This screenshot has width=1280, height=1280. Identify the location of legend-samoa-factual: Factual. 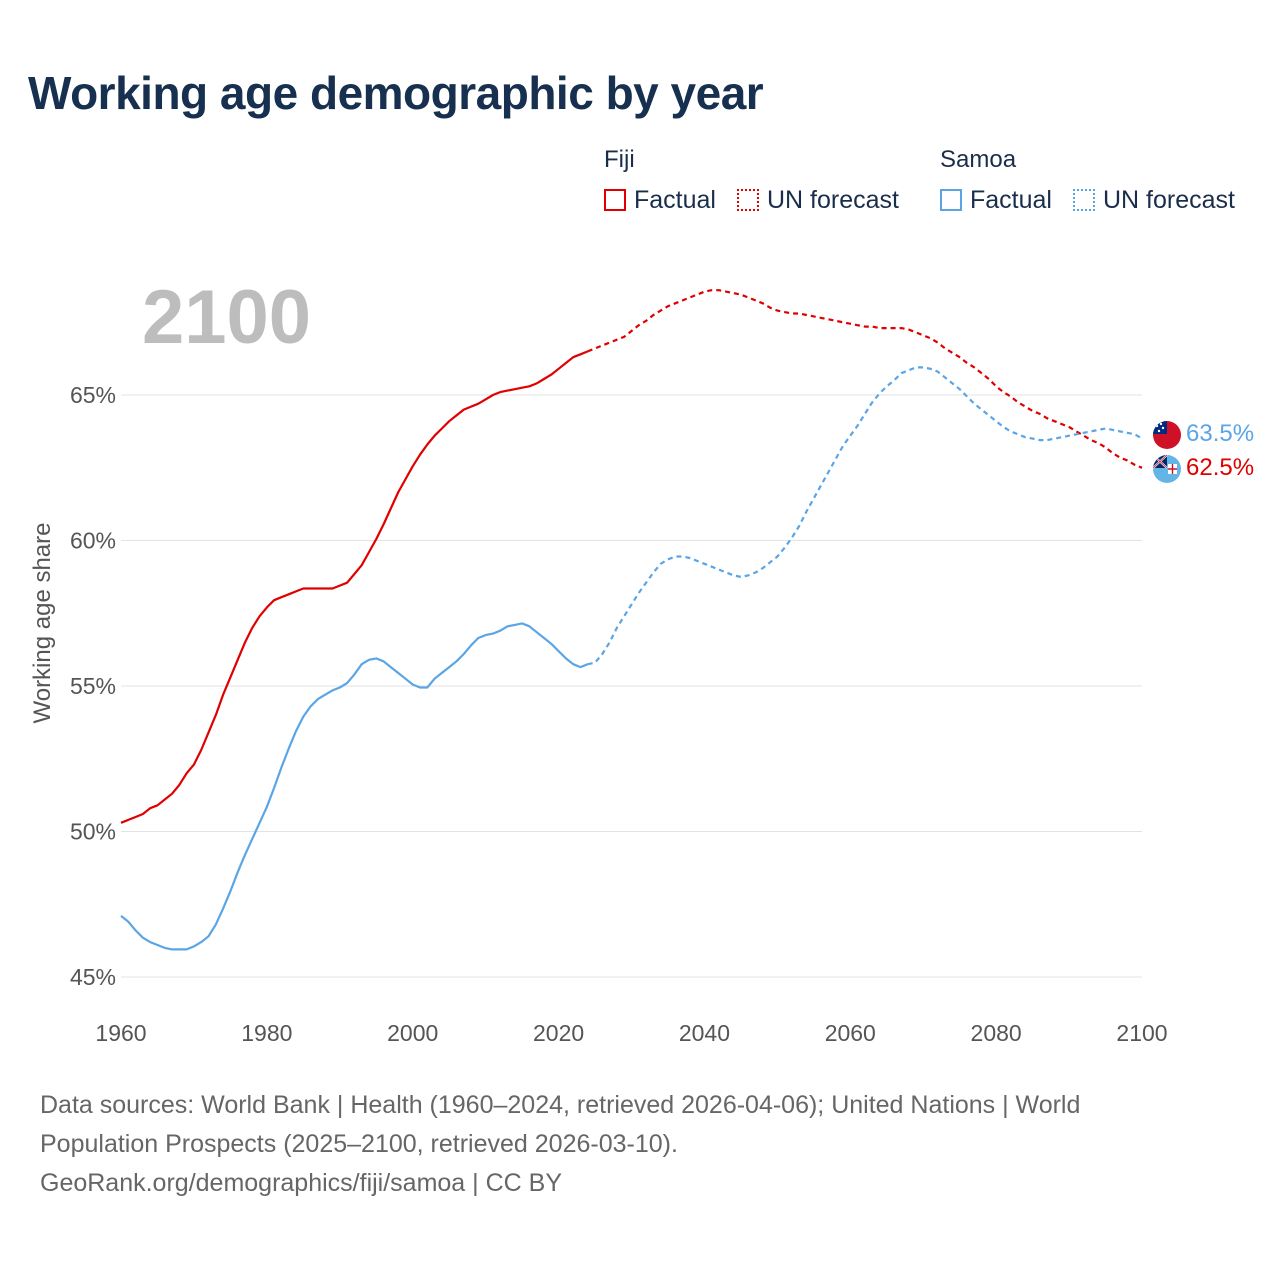
(996, 200).